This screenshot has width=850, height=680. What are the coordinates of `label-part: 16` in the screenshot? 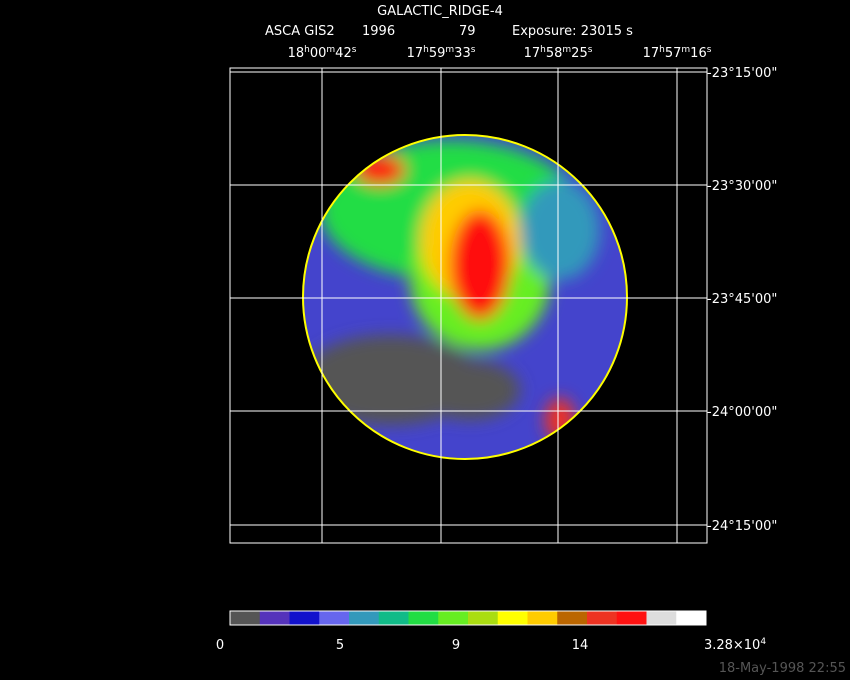 It's located at (698, 53).